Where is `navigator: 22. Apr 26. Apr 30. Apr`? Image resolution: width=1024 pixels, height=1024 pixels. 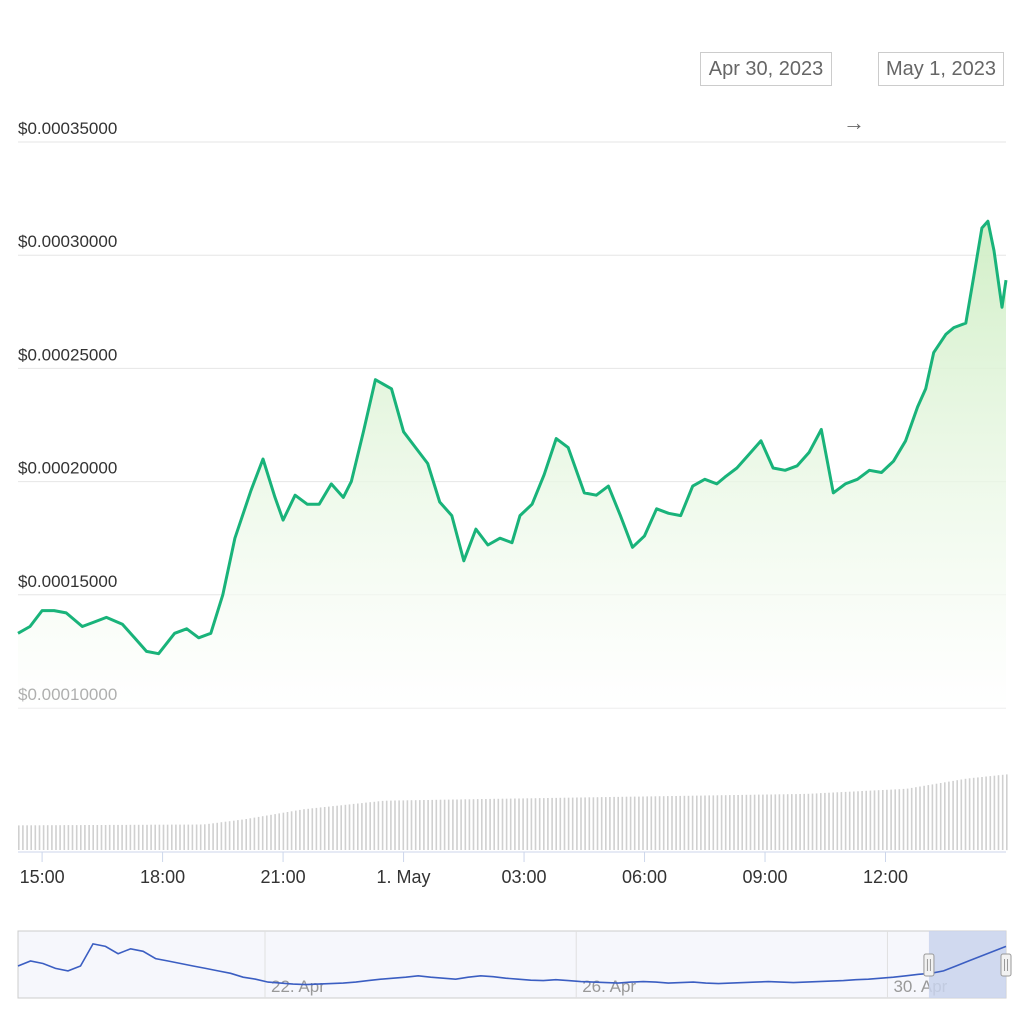
navigator: 22. Apr 26. Apr 30. Apr is located at coordinates (514, 964).